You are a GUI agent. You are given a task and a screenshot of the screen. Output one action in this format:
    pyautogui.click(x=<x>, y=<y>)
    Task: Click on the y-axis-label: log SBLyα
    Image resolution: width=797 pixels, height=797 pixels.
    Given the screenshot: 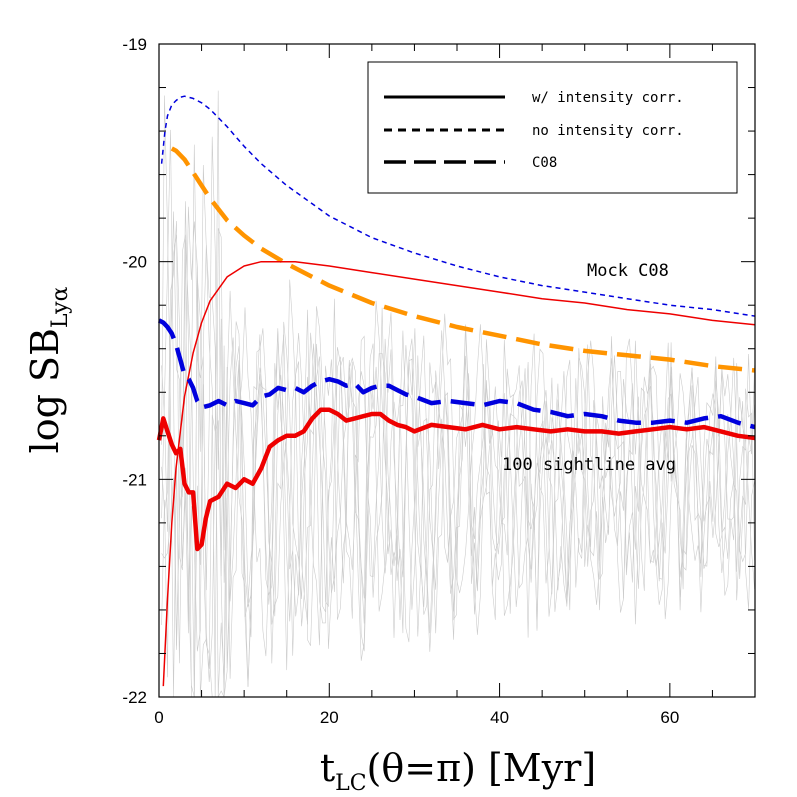 What is the action you would take?
    pyautogui.click(x=48, y=369)
    